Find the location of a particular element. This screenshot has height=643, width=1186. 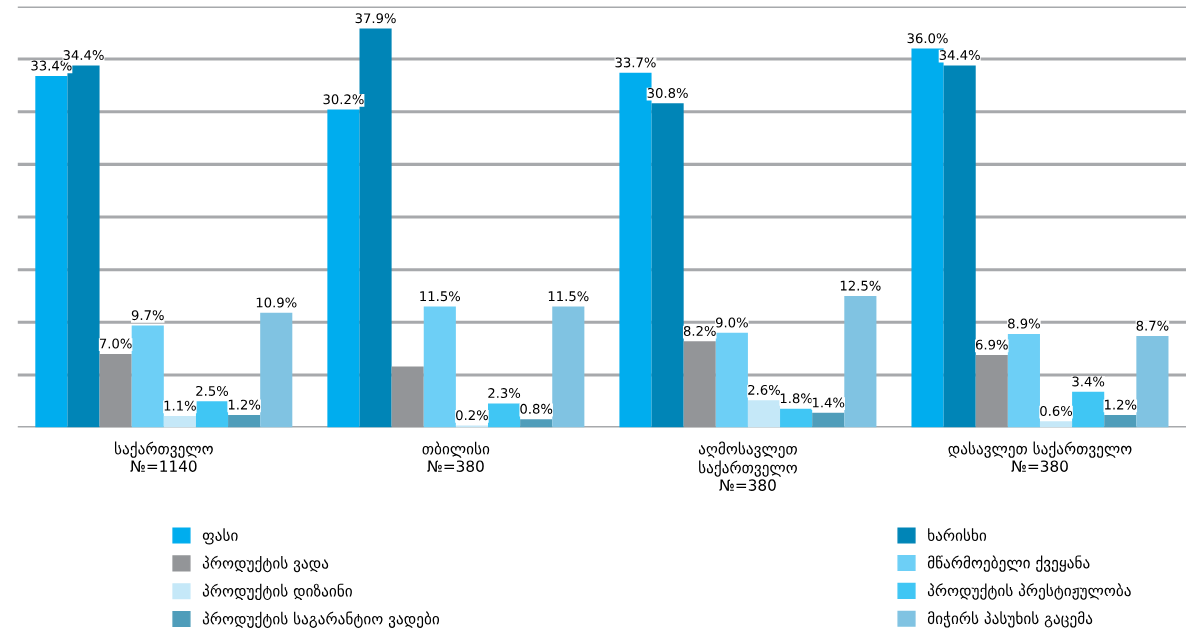

data-label: 3.4% is located at coordinates (1088, 381).